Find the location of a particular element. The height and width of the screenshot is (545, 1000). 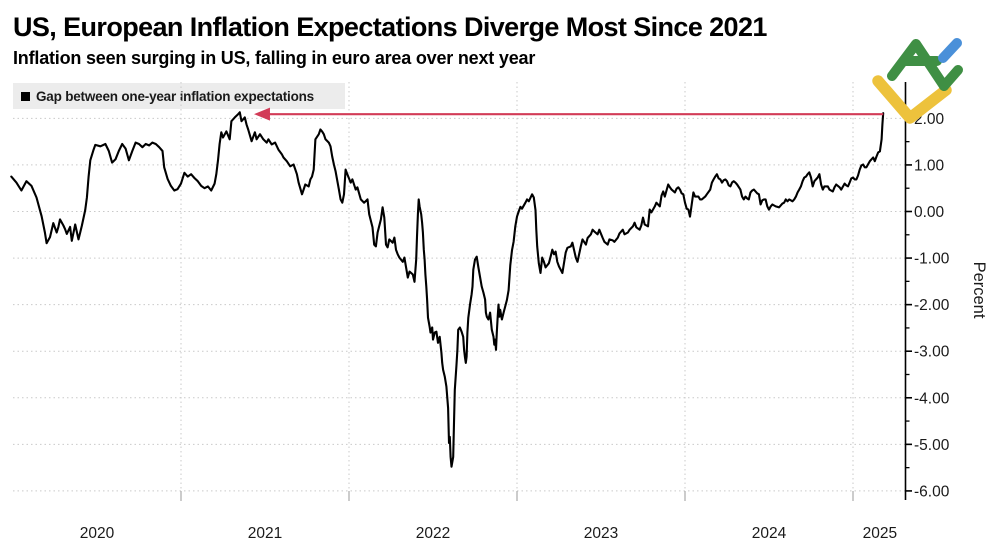

y-axis-label: 0.00 is located at coordinates (929, 212).